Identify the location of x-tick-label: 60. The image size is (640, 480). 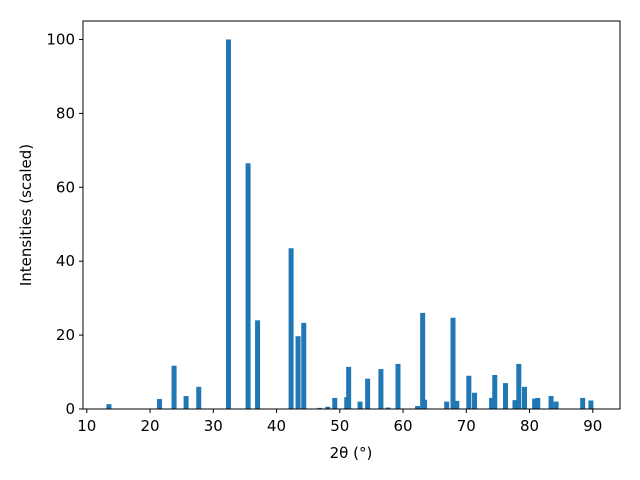
(403, 426).